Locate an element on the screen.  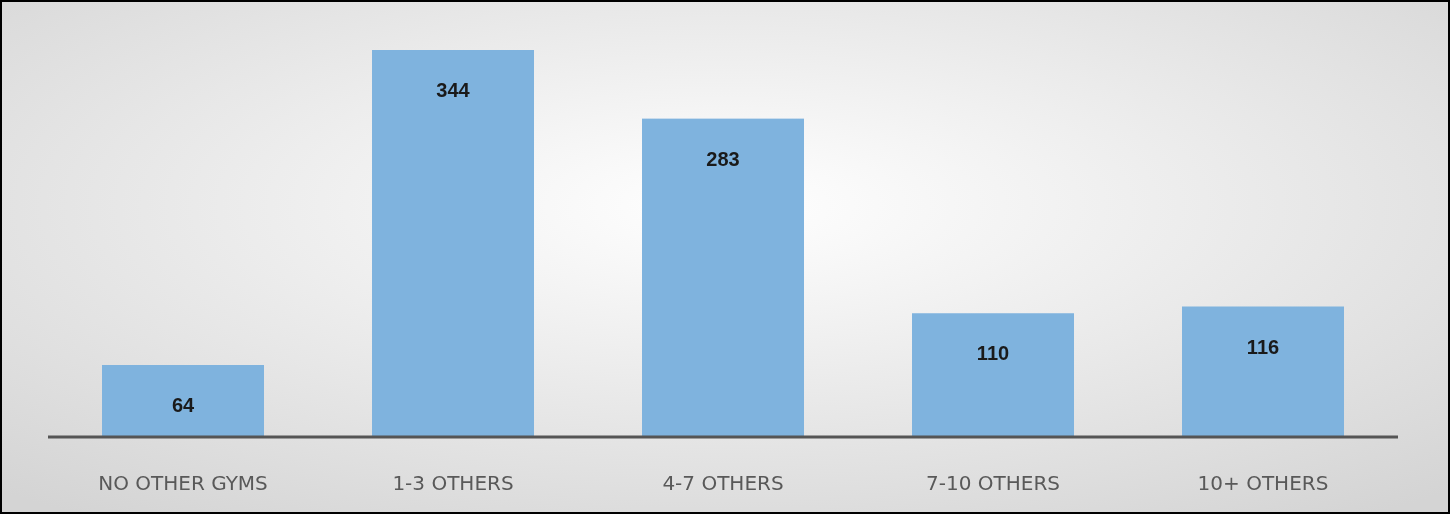
data-label: 64 is located at coordinates (183, 405).